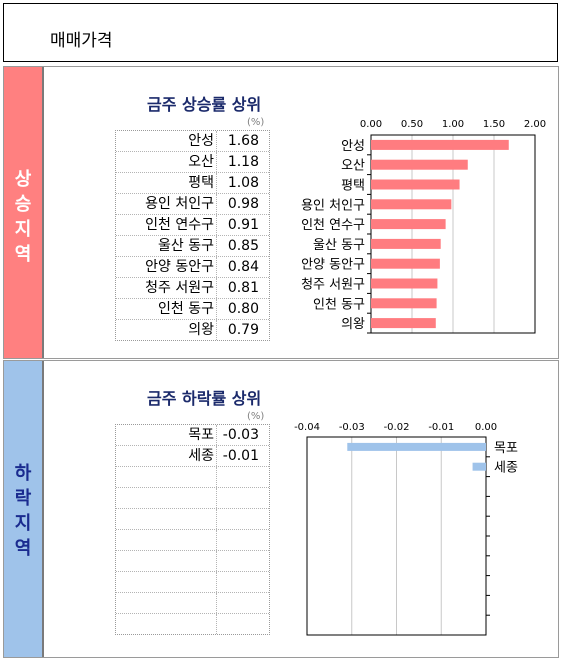 The image size is (562, 663). I want to click on region-name: 인천 동구, so click(186, 309).